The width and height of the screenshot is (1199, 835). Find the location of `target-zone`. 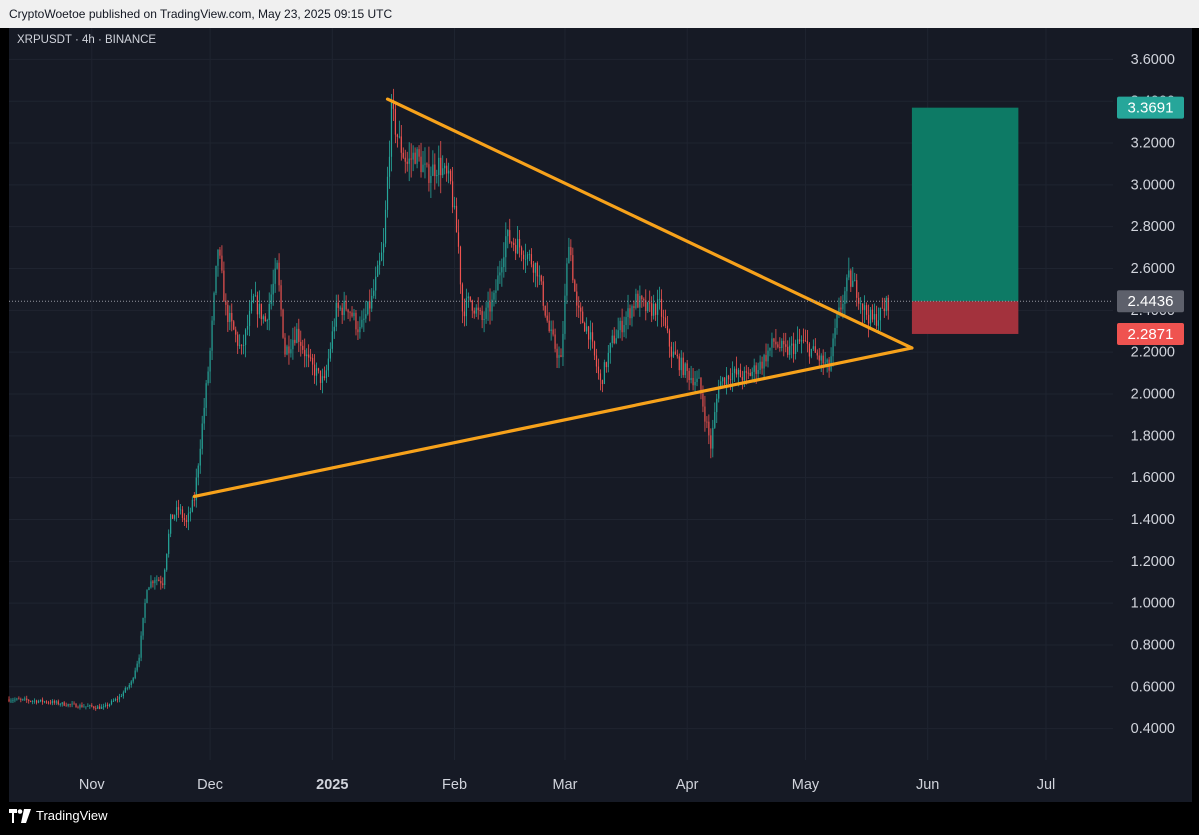

target-zone is located at coordinates (965, 204).